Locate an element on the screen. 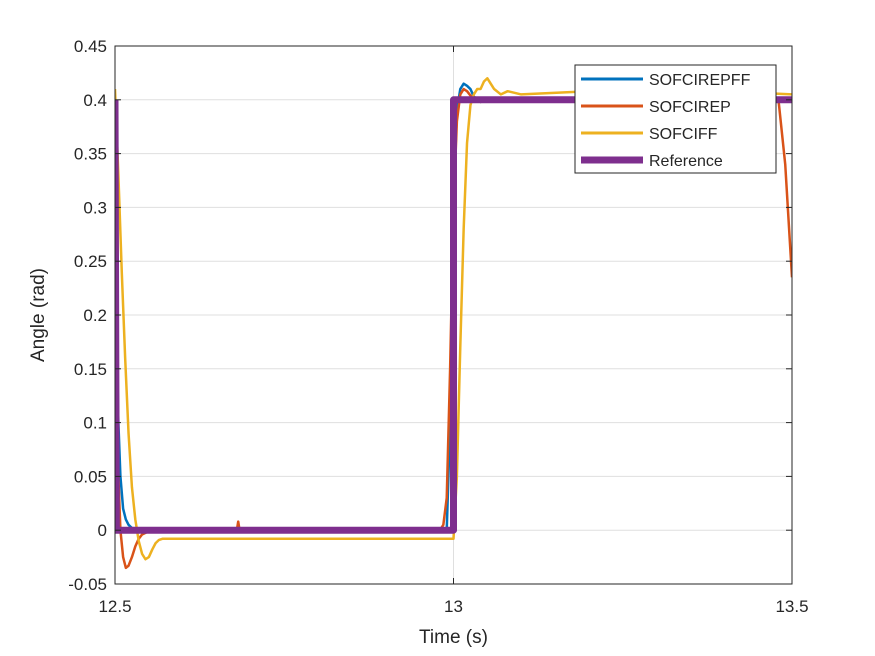  y-tick-label: -0.05 is located at coordinates (87, 584).